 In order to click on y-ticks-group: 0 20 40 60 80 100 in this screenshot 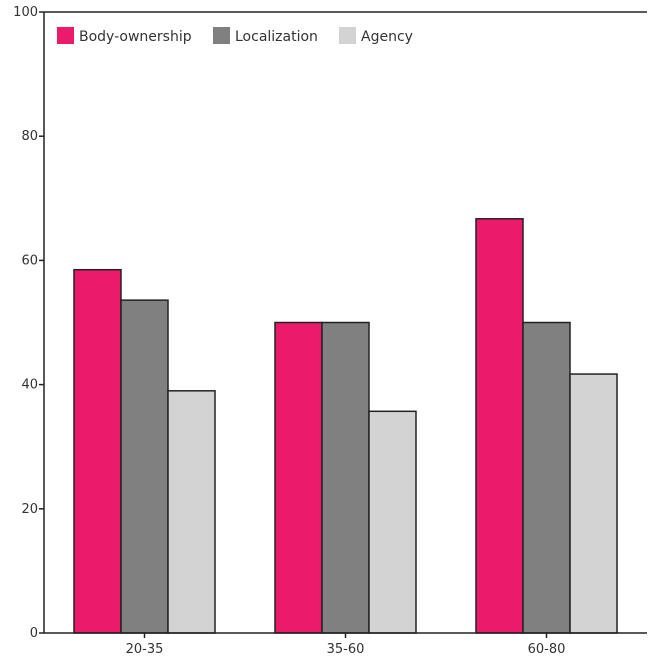, I will do `click(28, 323)`.